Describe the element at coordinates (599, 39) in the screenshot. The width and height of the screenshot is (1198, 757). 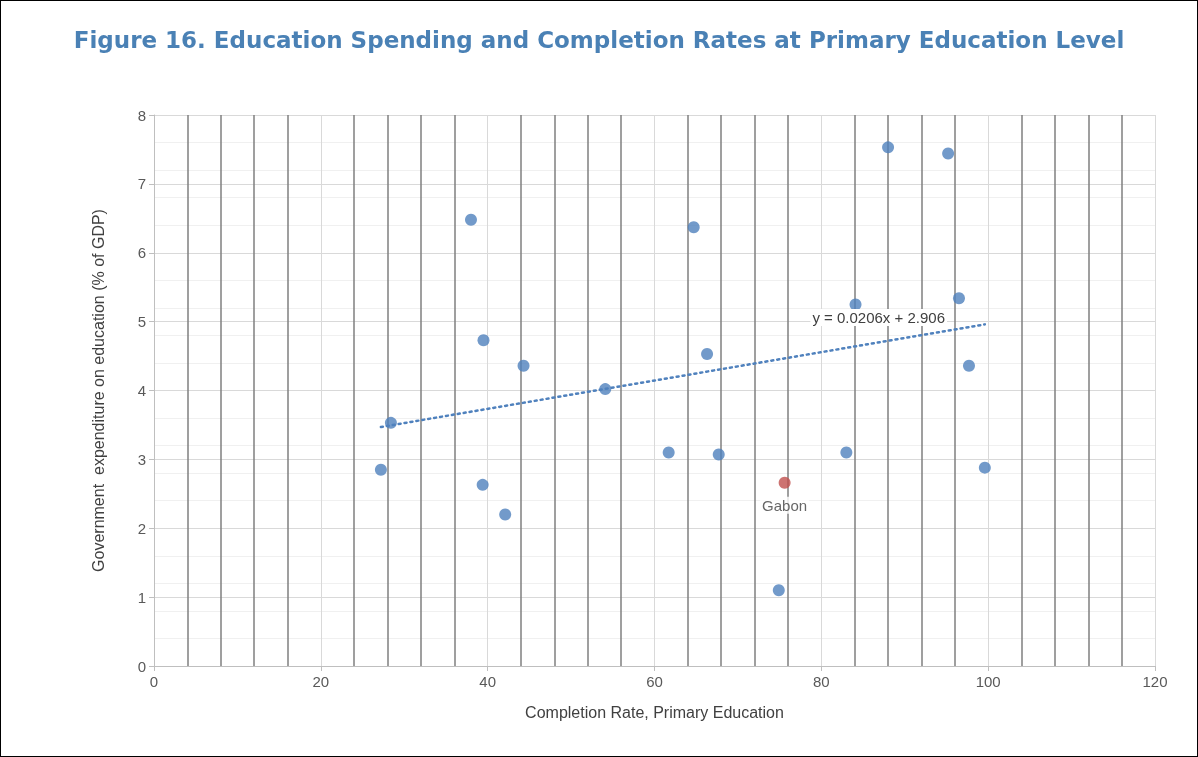
I see `chart-title: Figure 16. Education Spending and Completion Rates at Primary Education Level` at that location.